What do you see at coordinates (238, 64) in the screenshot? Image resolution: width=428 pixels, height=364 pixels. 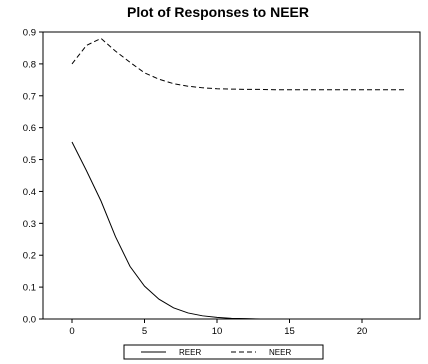 I see `series-line-neer` at bounding box center [238, 64].